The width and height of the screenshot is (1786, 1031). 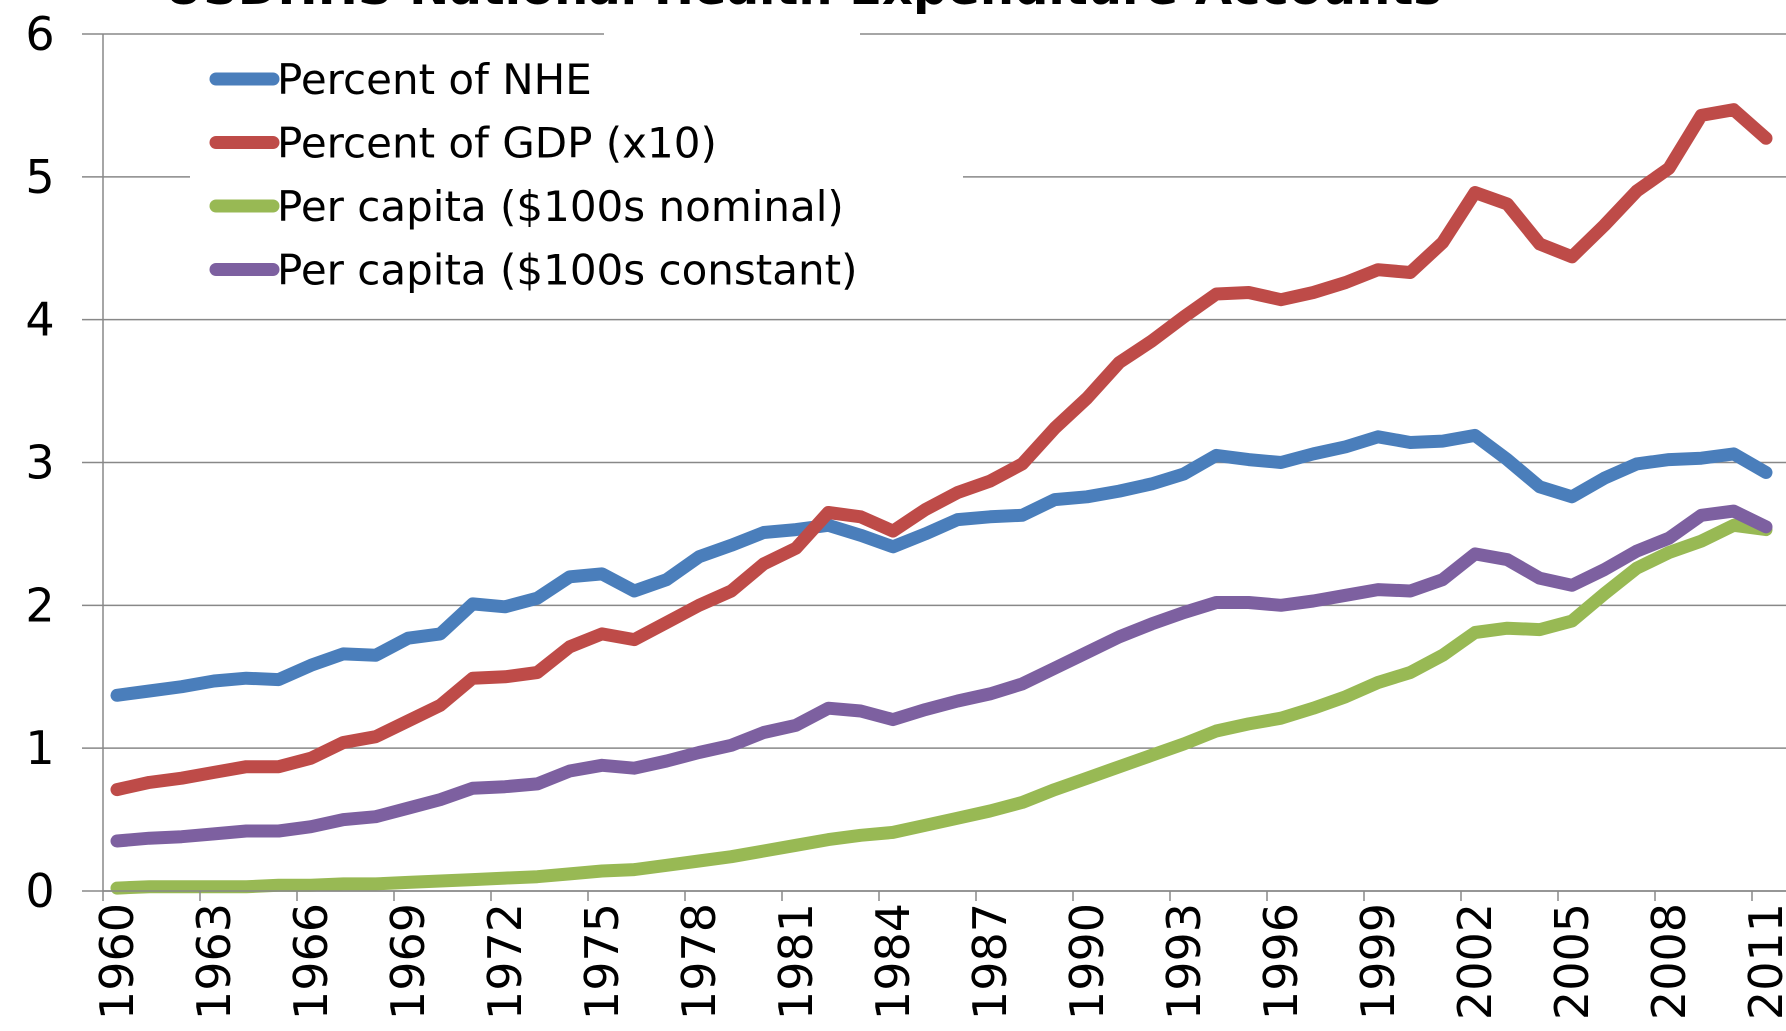 What do you see at coordinates (602, 961) in the screenshot?
I see `x-tick-label: 1975` at bounding box center [602, 961].